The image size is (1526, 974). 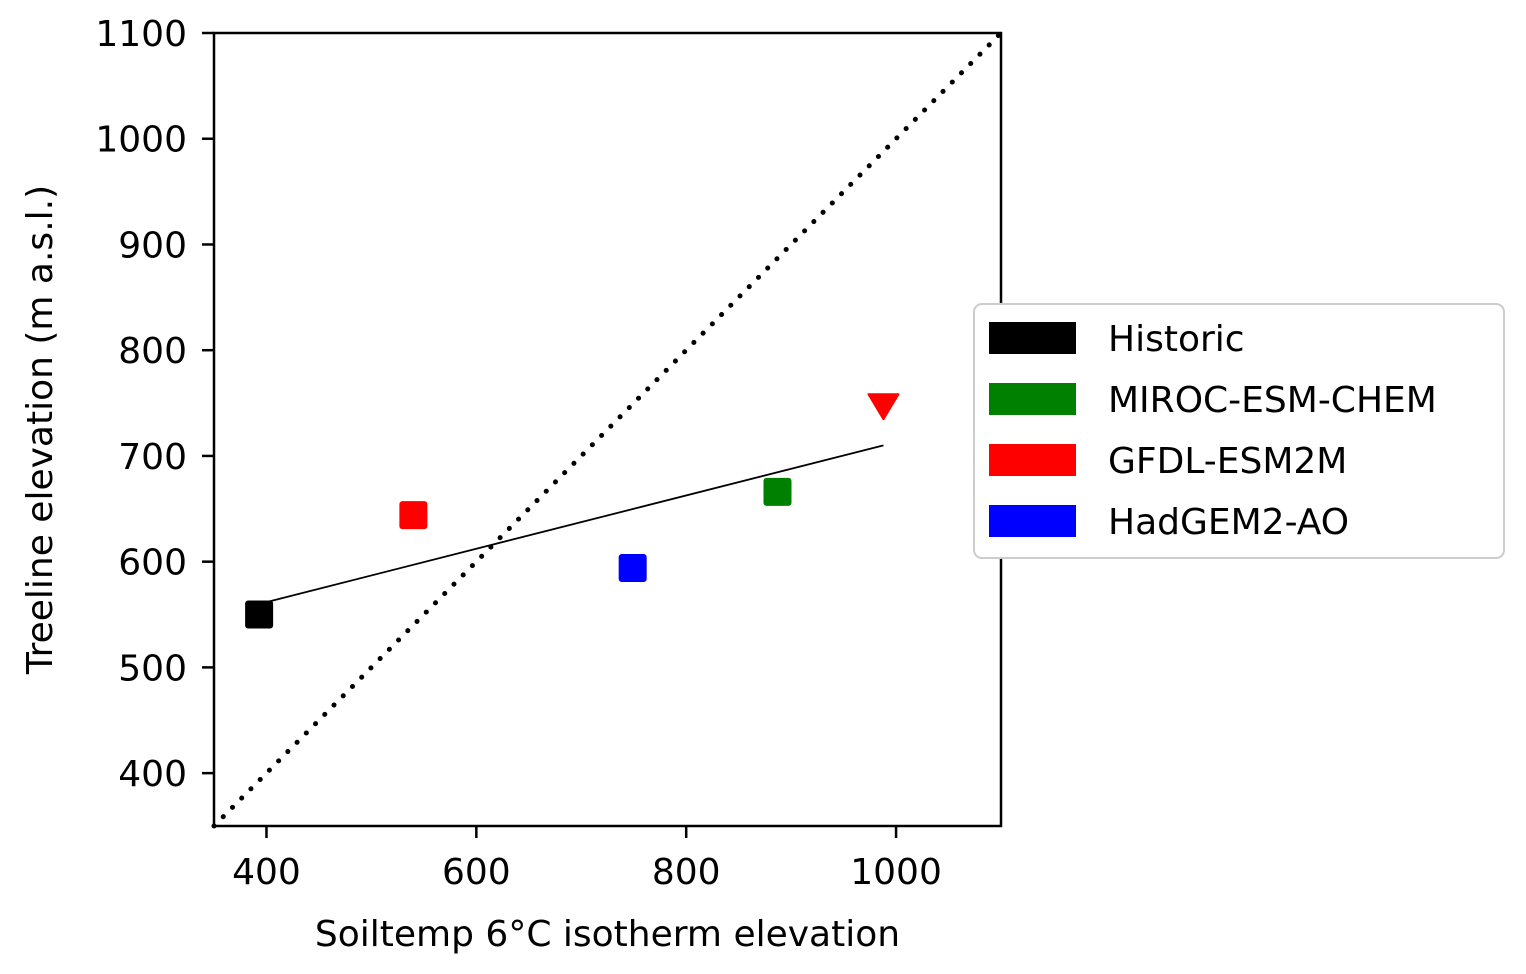 What do you see at coordinates (896, 872) in the screenshot?
I see `x-tick-label: 1000` at bounding box center [896, 872].